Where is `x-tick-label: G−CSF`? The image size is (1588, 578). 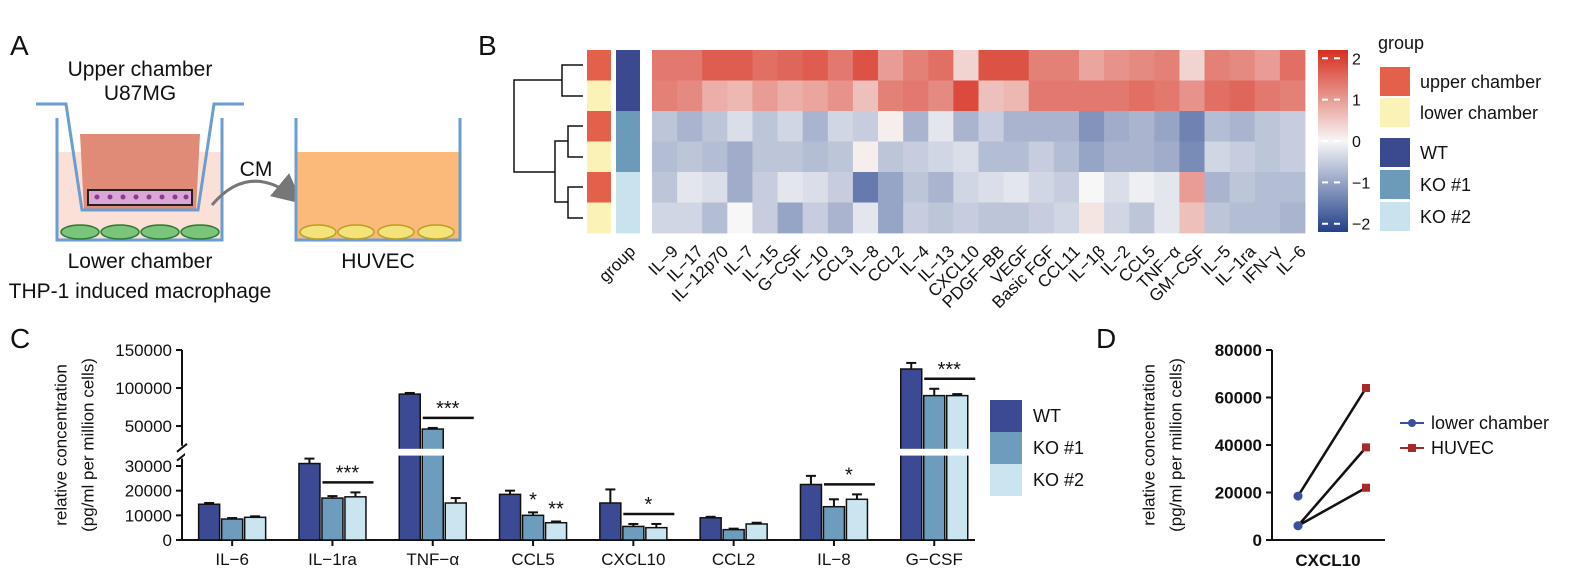
x-tick-label: G−CSF is located at coordinates (934, 559).